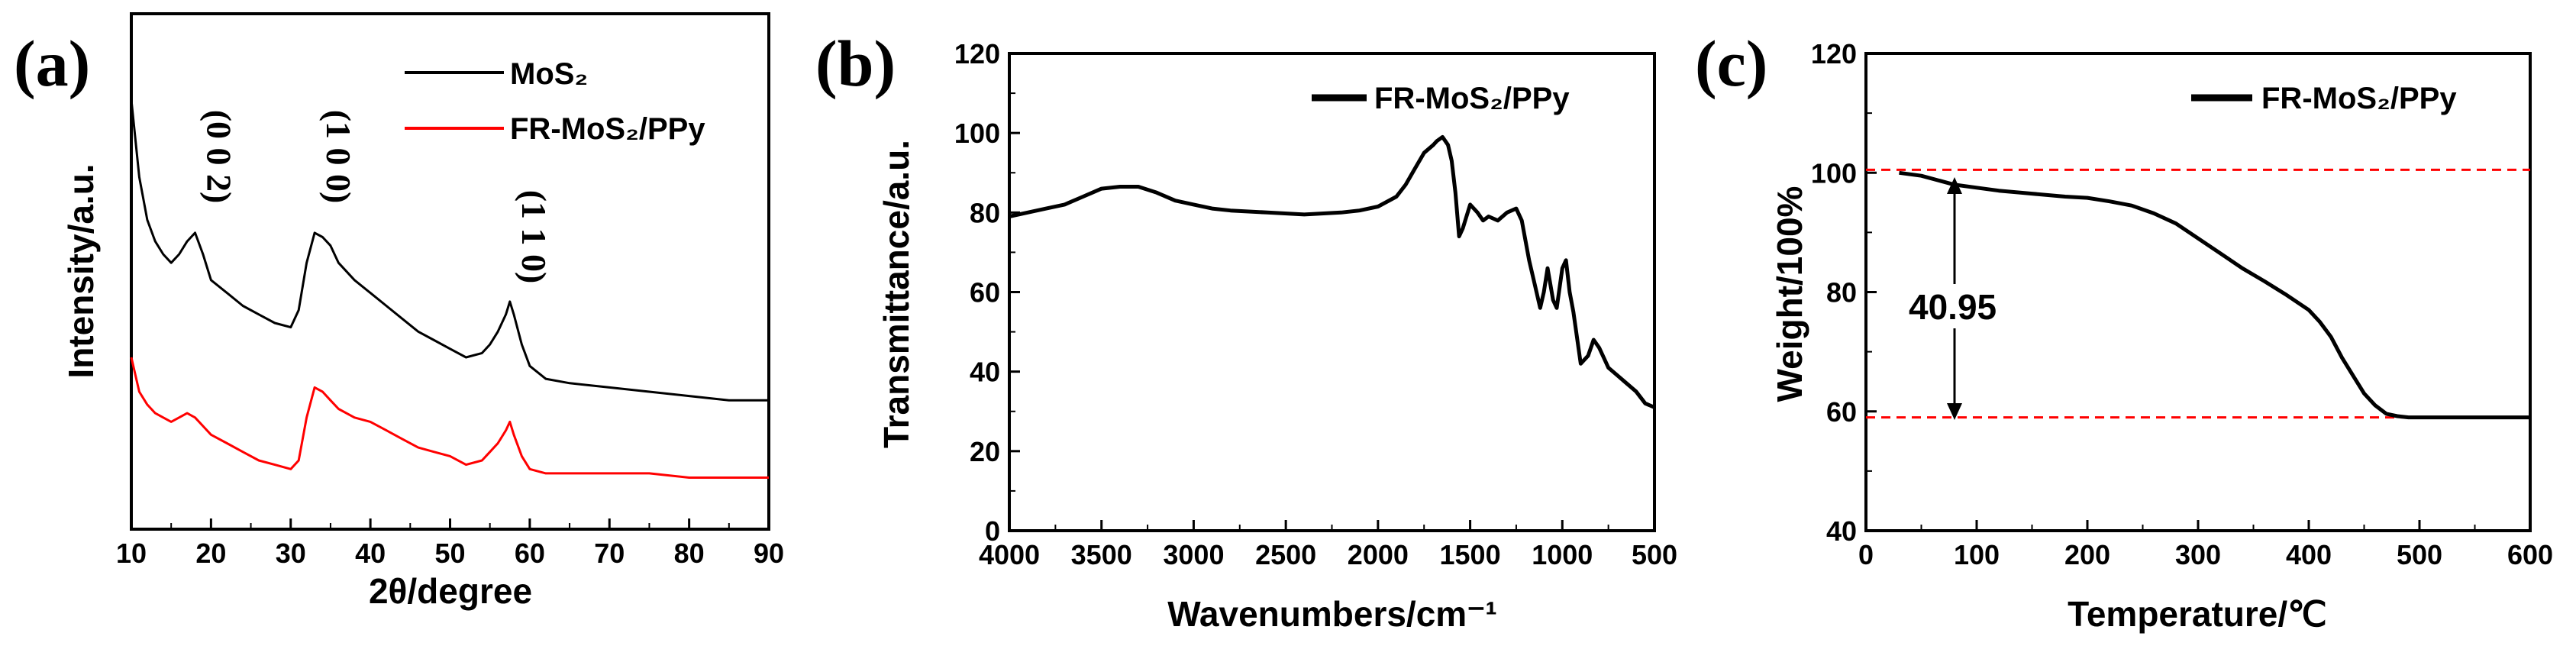  I want to click on x-tick-label-c: 300, so click(2198, 554).